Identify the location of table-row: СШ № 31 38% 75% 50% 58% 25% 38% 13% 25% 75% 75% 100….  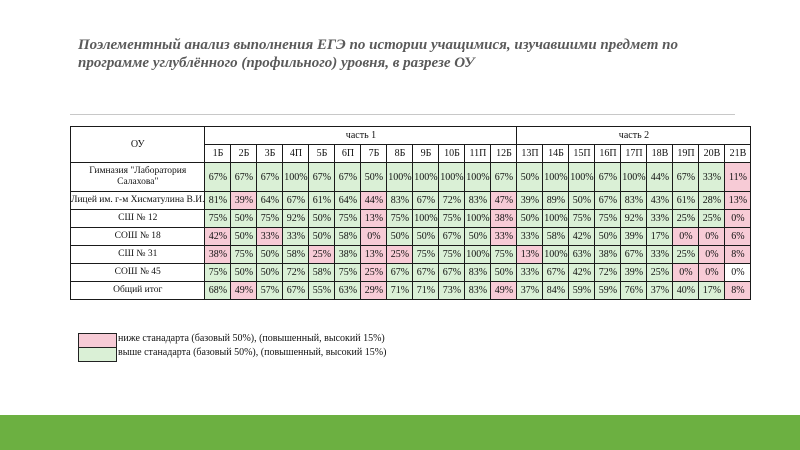
(410, 254).